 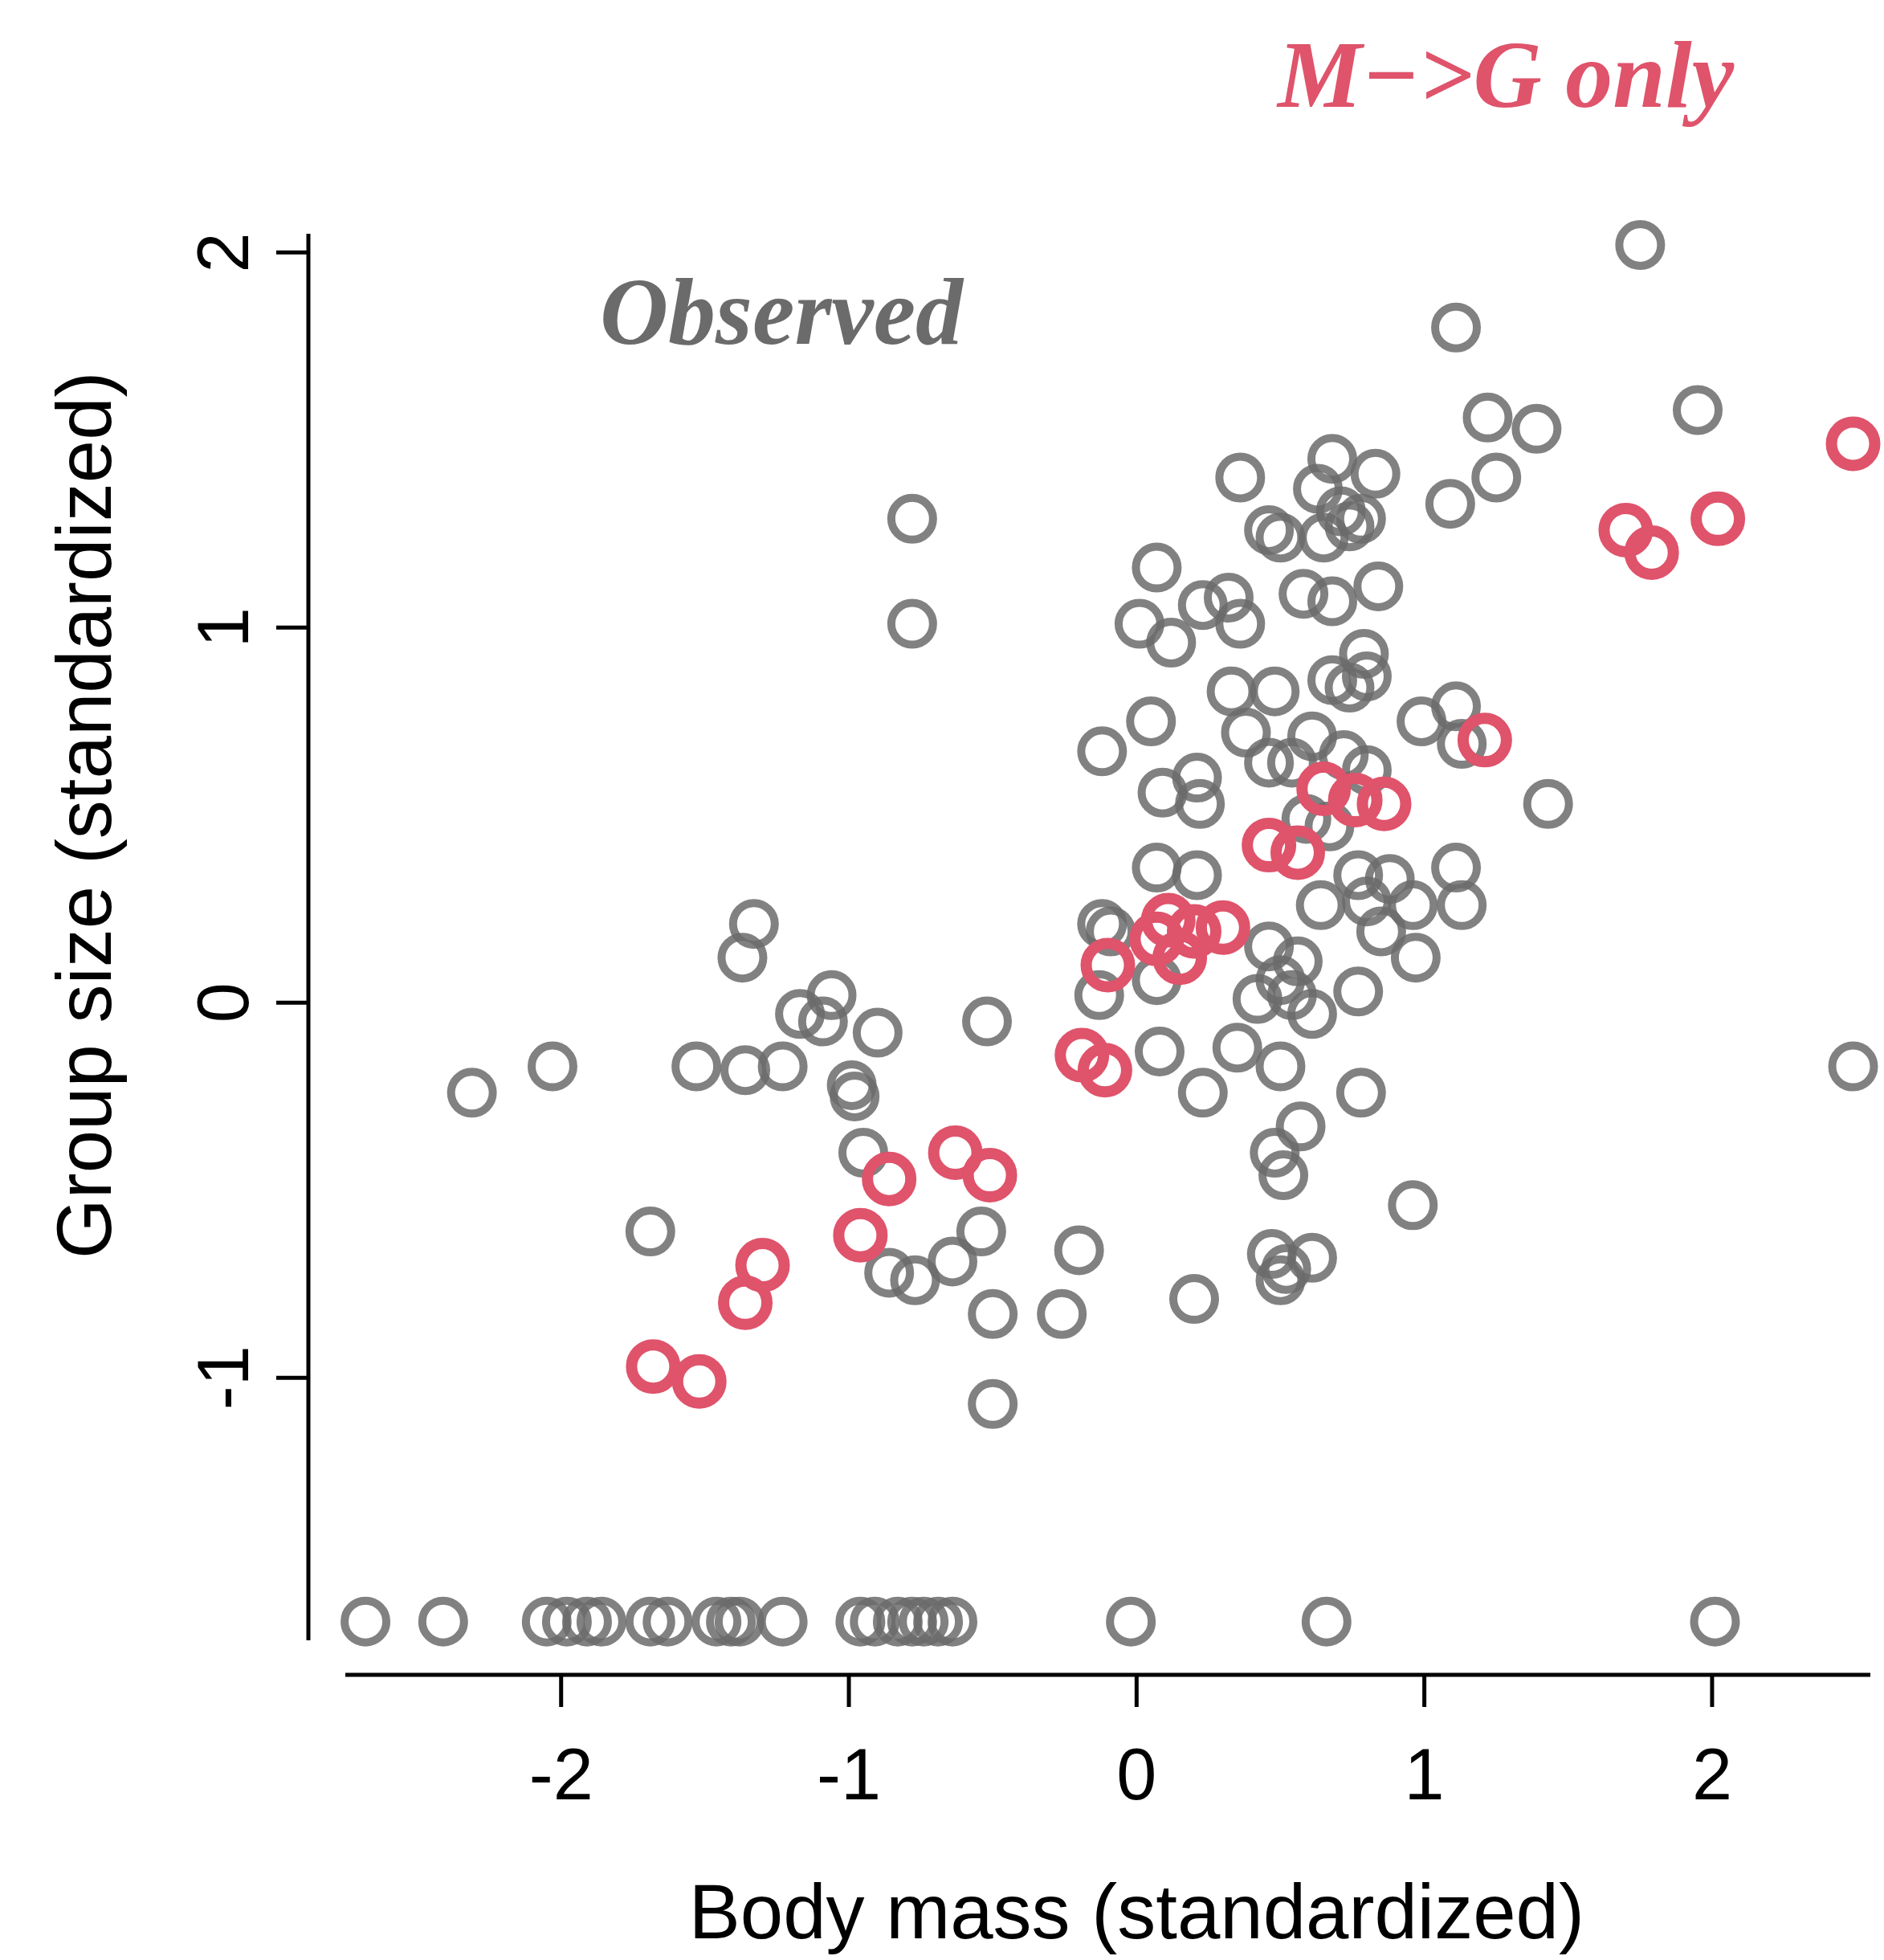 I want to click on y-axis-title: Group size (standardized), so click(x=84, y=815).